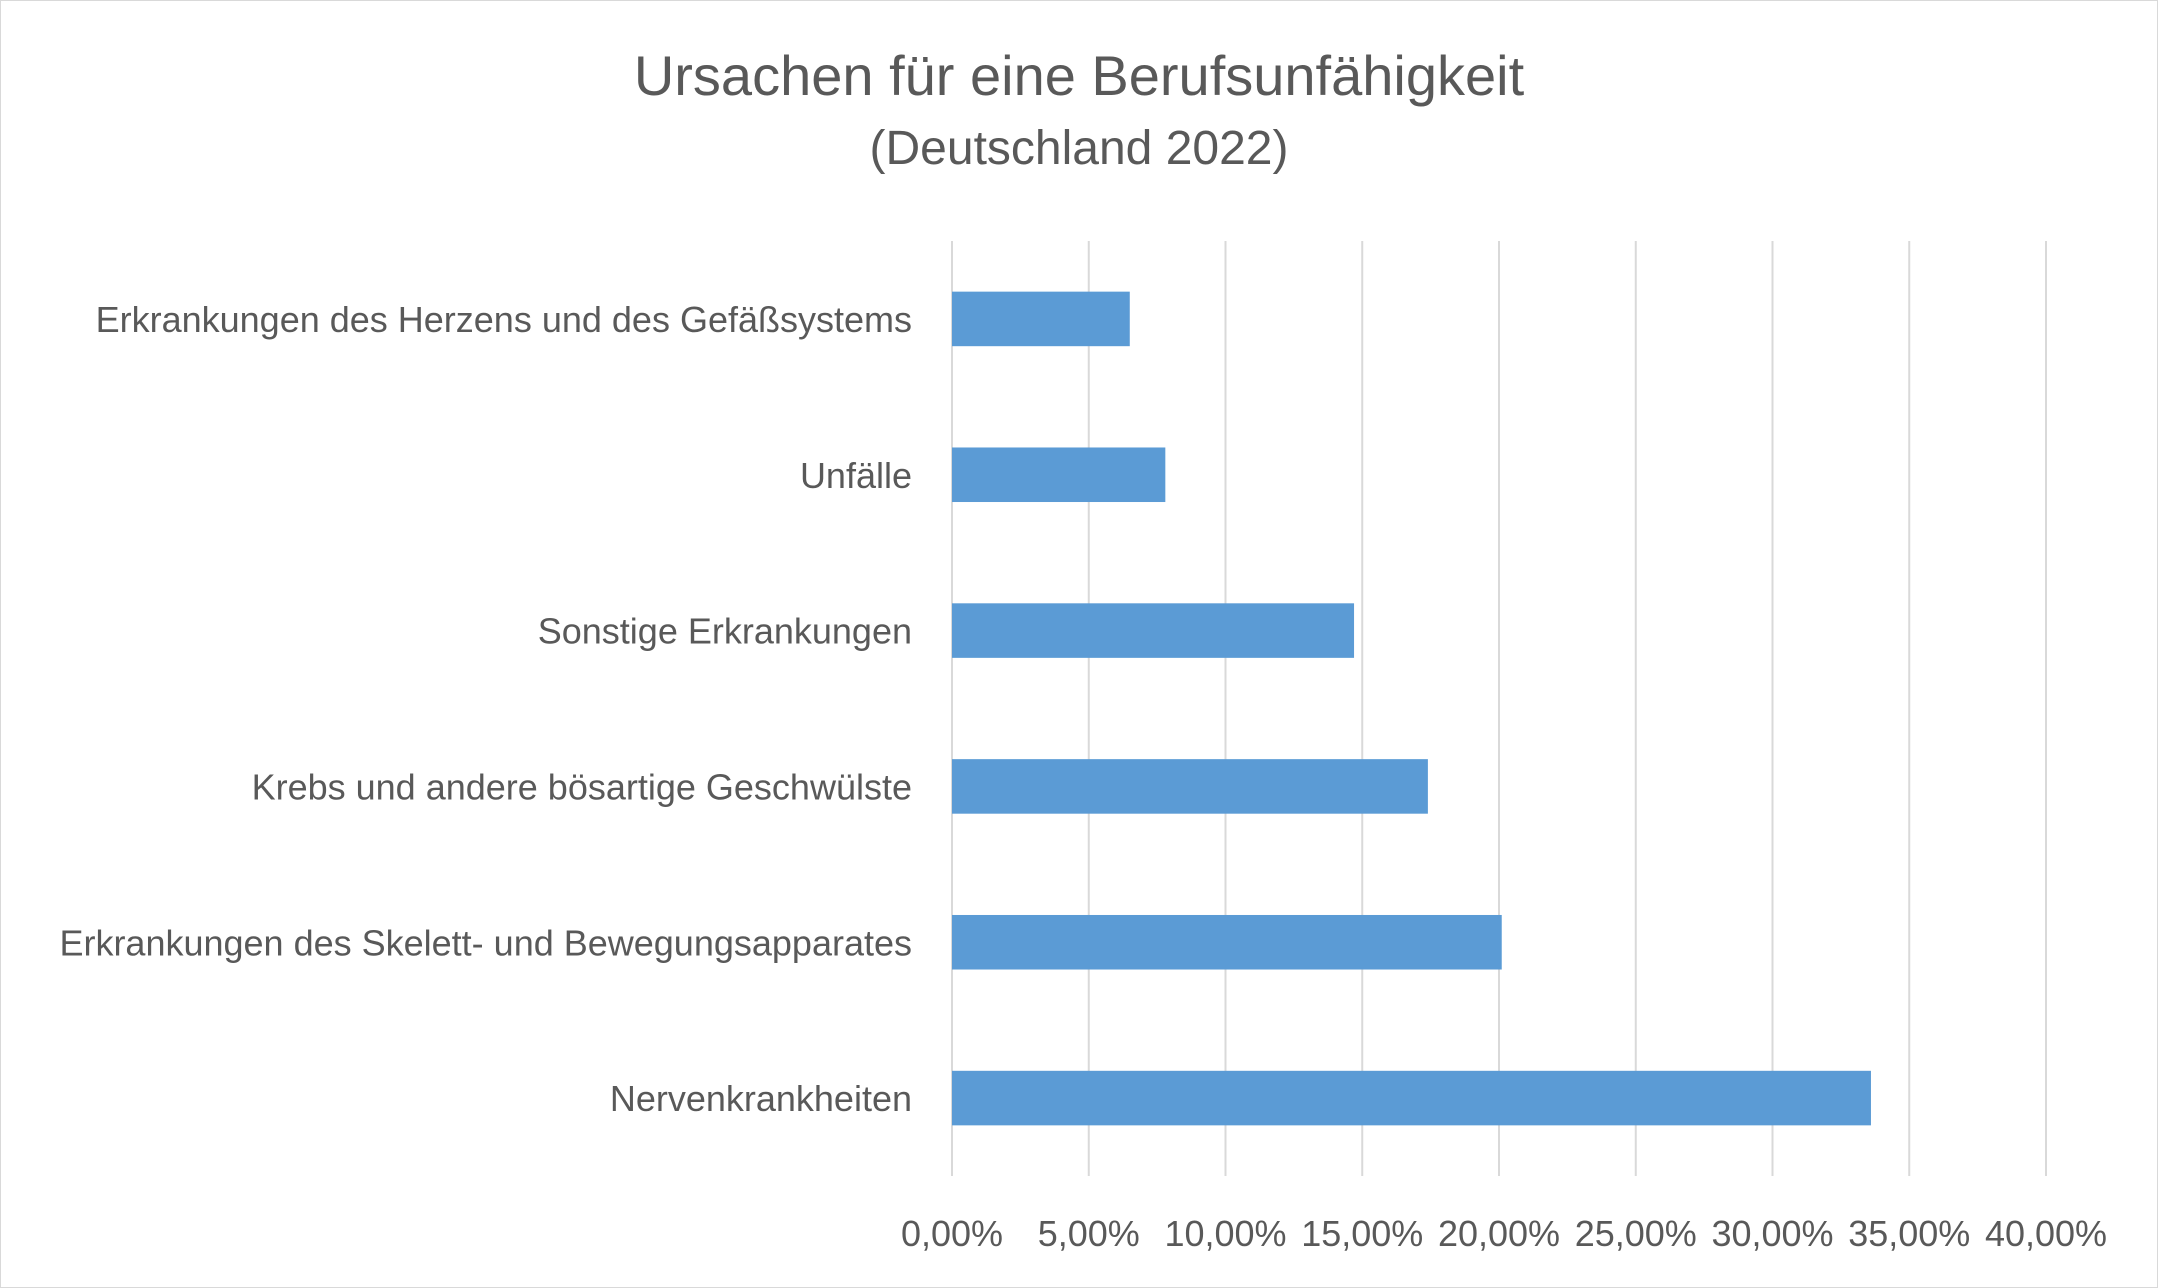 The width and height of the screenshot is (2158, 1288). What do you see at coordinates (582, 786) in the screenshot?
I see `category-label: Krebs und andere bösartige Geschwülste` at bounding box center [582, 786].